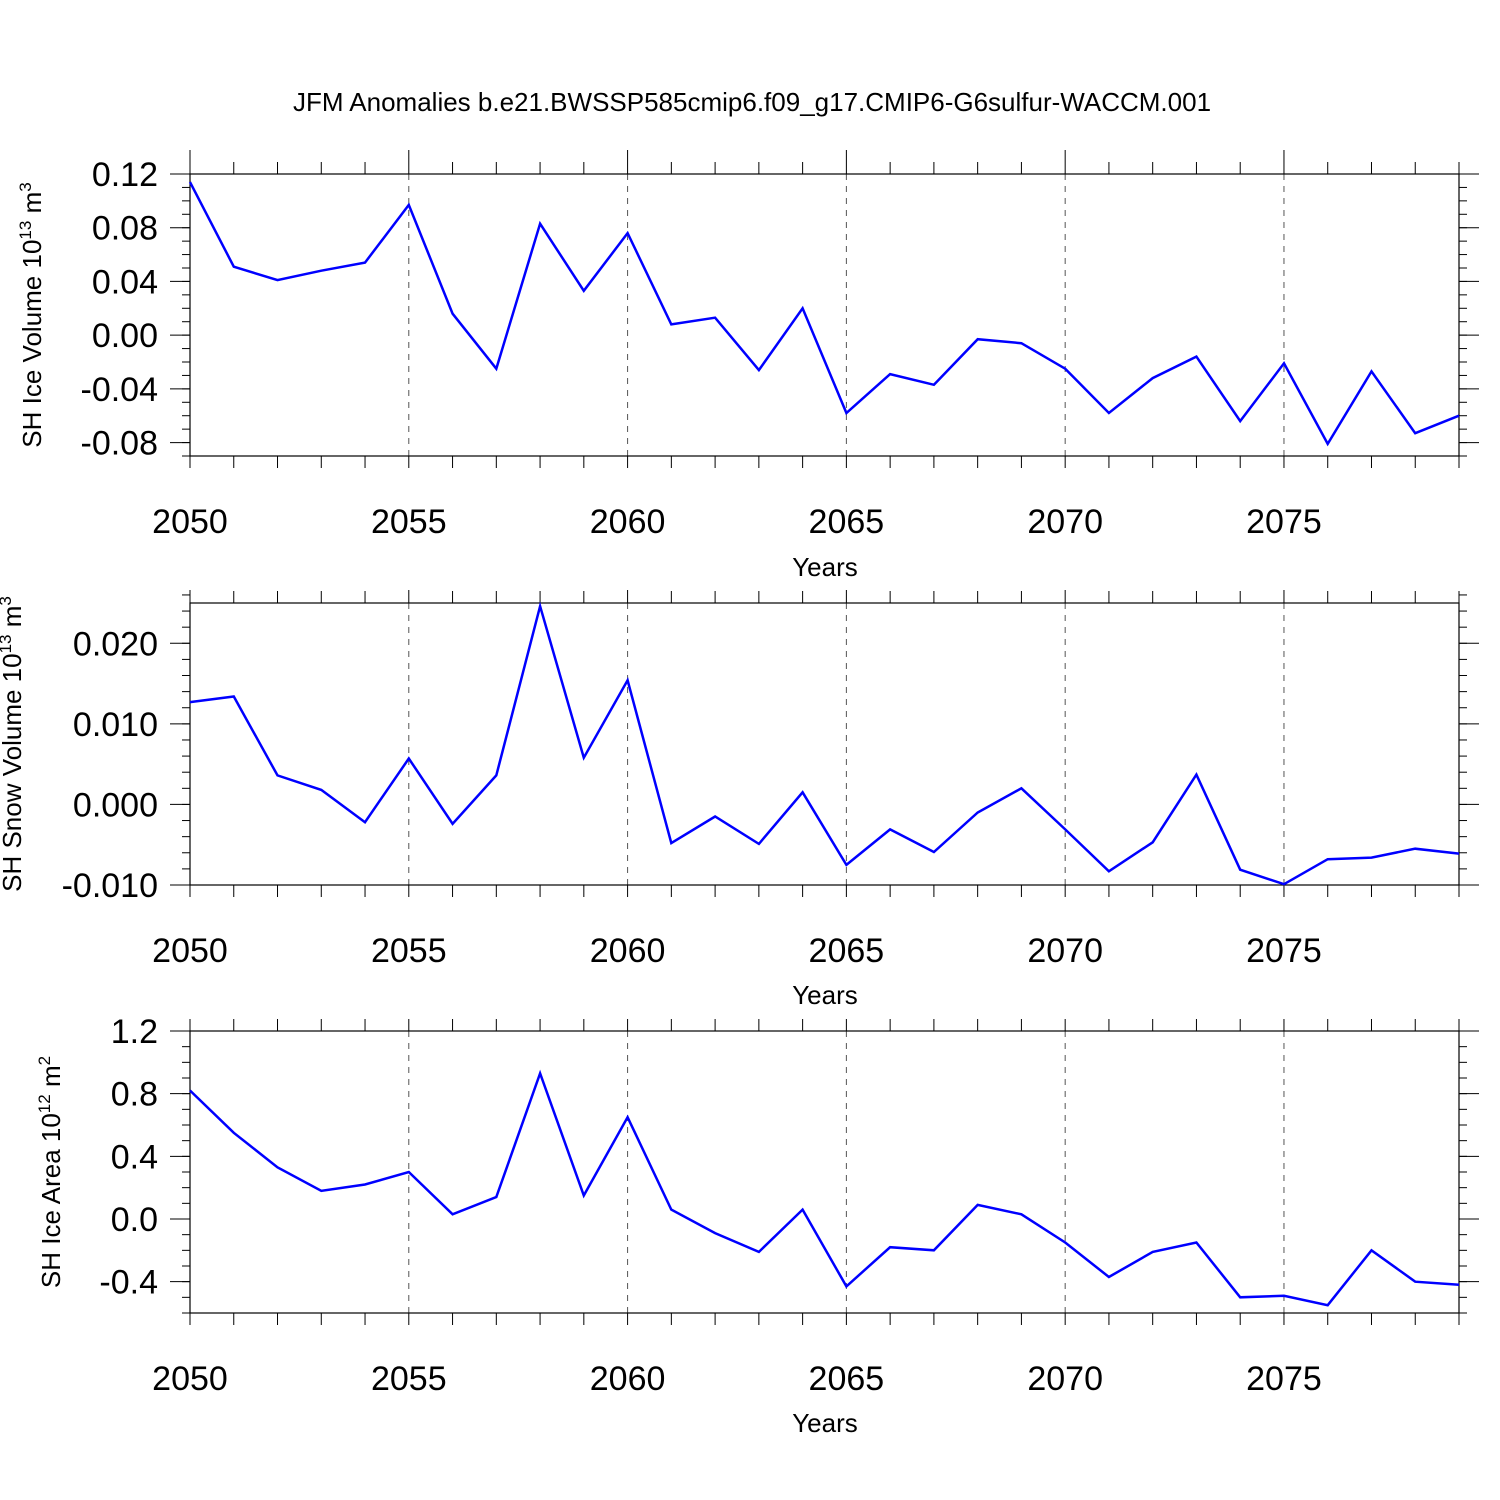  What do you see at coordinates (44, 1060) in the screenshot?
I see `y-axis-title-ylabel-unit-exp: 2` at bounding box center [44, 1060].